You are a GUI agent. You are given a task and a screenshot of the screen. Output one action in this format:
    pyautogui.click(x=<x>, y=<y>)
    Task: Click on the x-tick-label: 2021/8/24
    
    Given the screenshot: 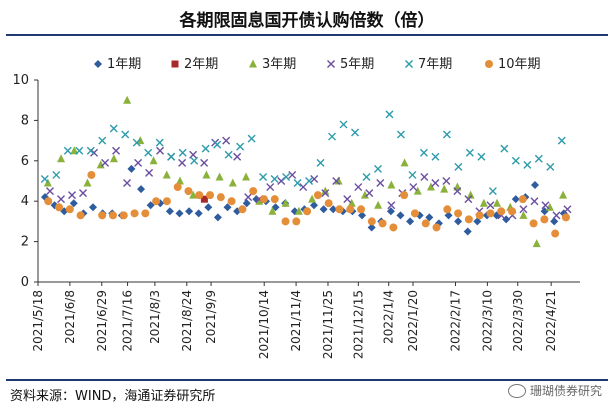 What is the action you would take?
    pyautogui.click(x=187, y=321)
    